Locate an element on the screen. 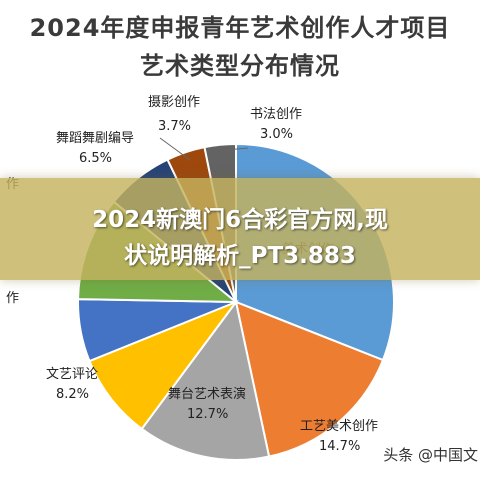  slice-value-label: 6.5% is located at coordinates (95, 158).